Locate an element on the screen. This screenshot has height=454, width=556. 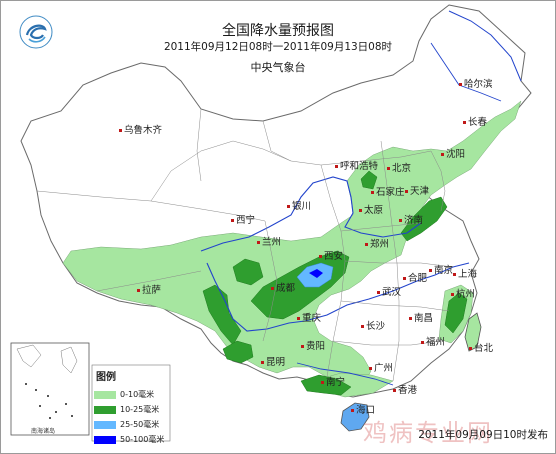
city-label: 昆明 is located at coordinates (273, 362).